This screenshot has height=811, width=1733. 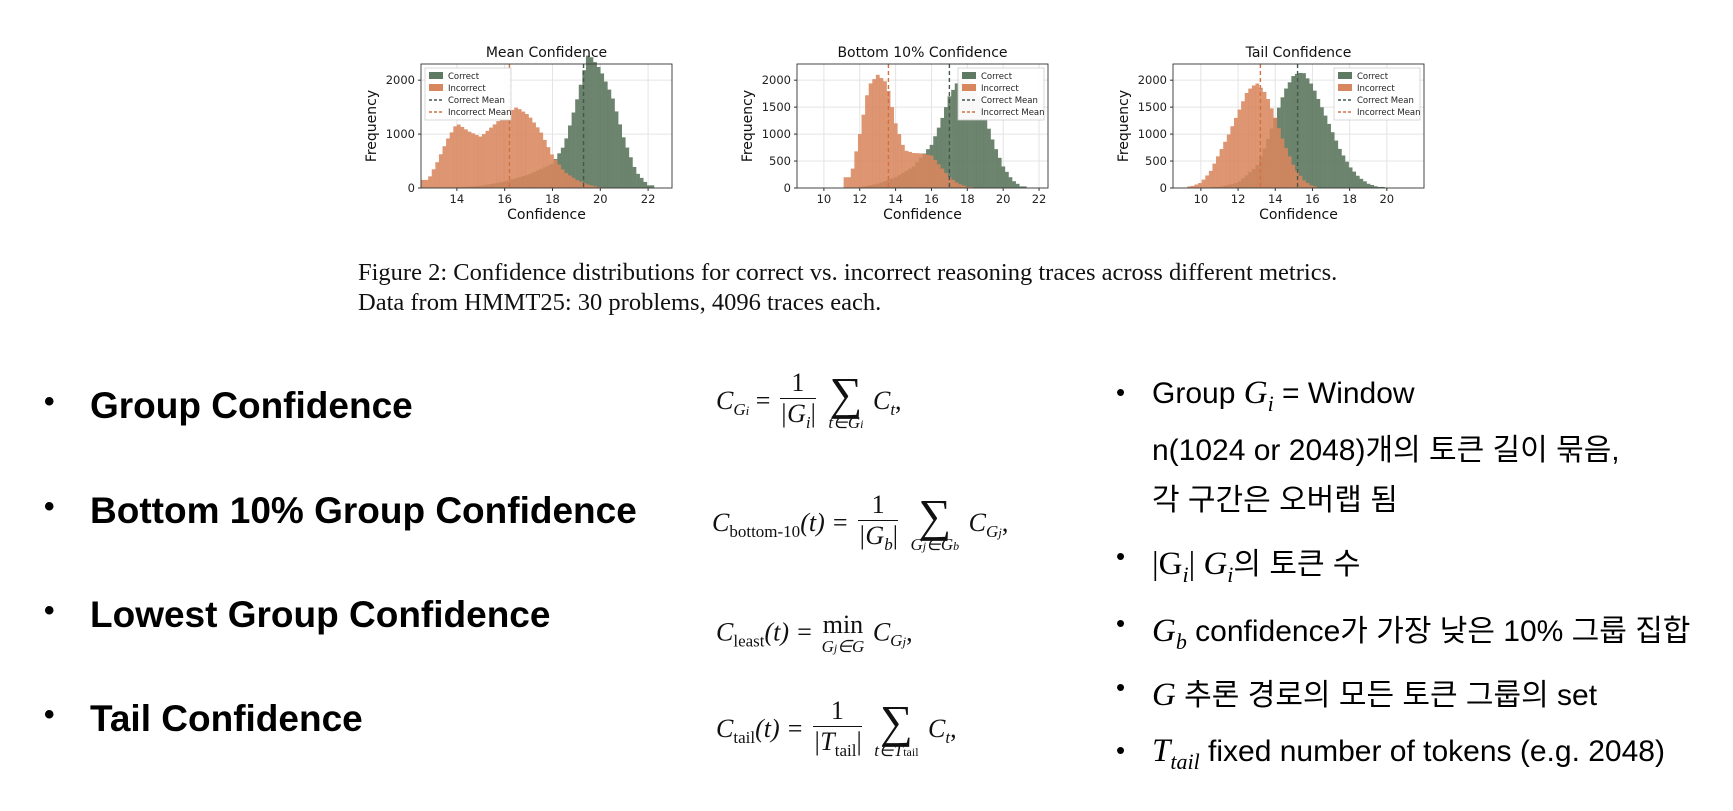 I want to click on y-tick-label: 2000, so click(x=776, y=80).